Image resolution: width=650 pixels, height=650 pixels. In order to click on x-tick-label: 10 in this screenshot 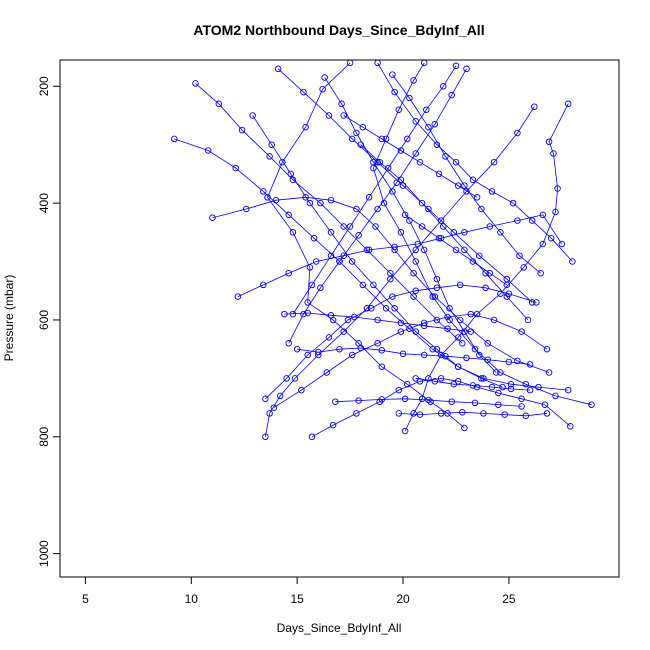, I will do `click(192, 599)`.